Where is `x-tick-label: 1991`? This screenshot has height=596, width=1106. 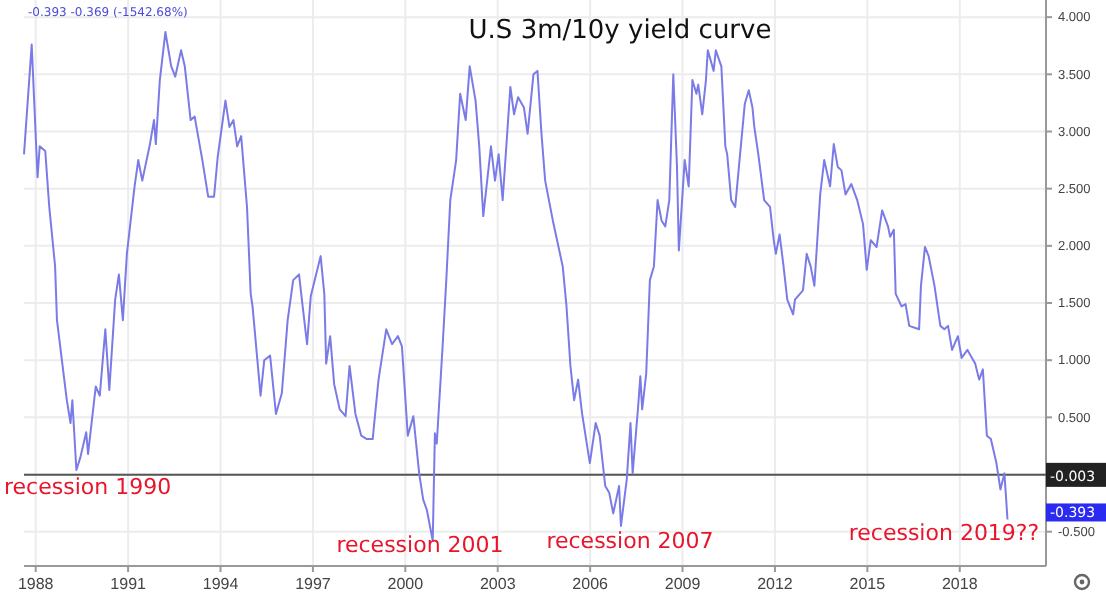
x-tick-label: 1991 is located at coordinates (129, 584).